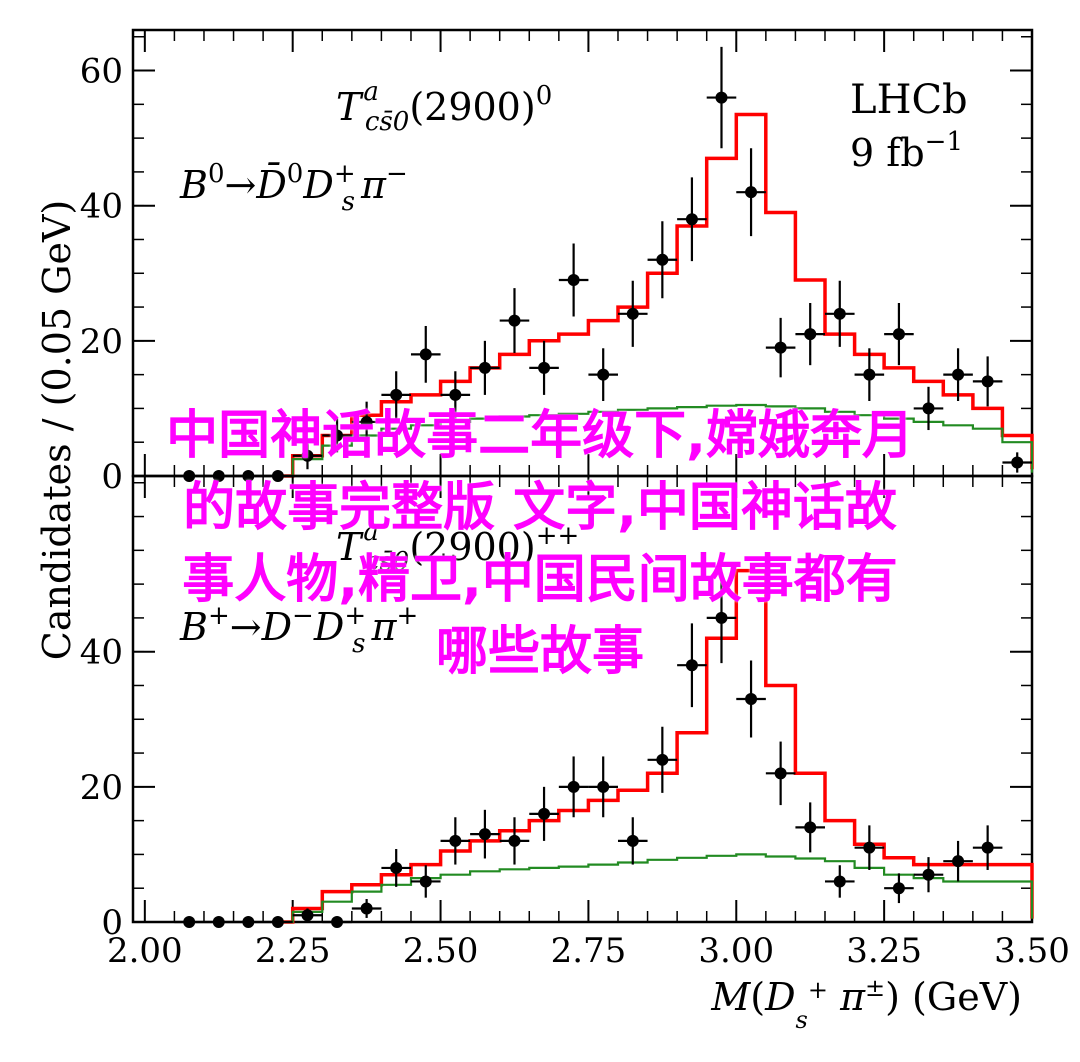  I want to click on bottom-decay-label: B+→D−D+ s π+, so click(298, 630).